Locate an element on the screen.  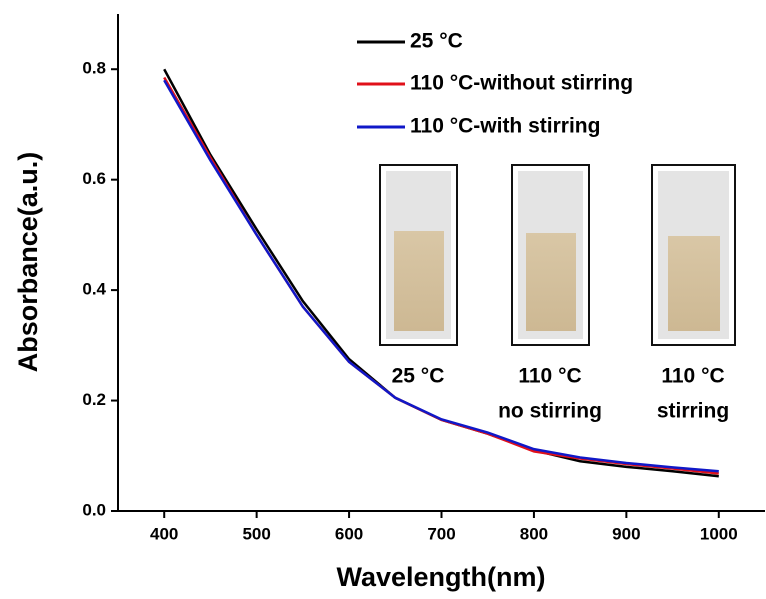
y-tick-label: 0.8 is located at coordinates (94, 68).